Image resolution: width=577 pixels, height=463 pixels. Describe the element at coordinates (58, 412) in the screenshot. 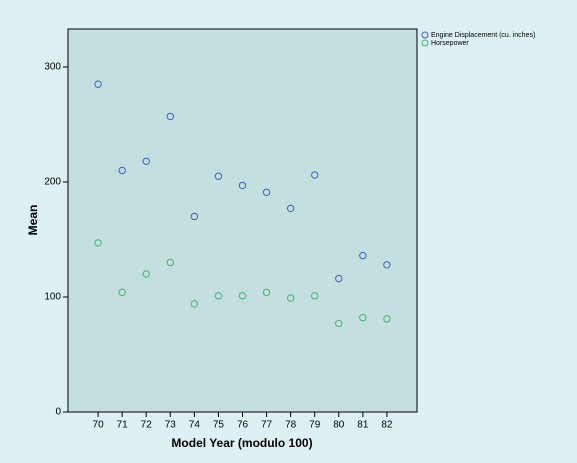

I see `y-tick-label: 0` at that location.